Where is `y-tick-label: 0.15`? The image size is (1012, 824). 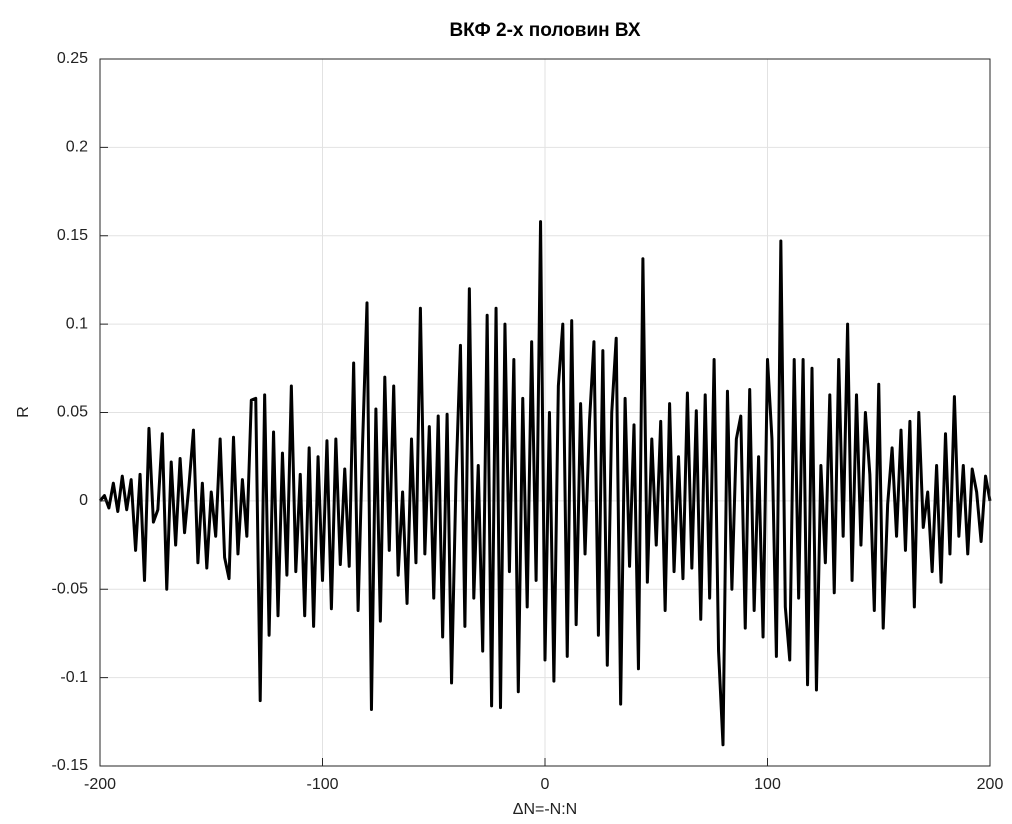 y-tick-label: 0.15 is located at coordinates (72, 235).